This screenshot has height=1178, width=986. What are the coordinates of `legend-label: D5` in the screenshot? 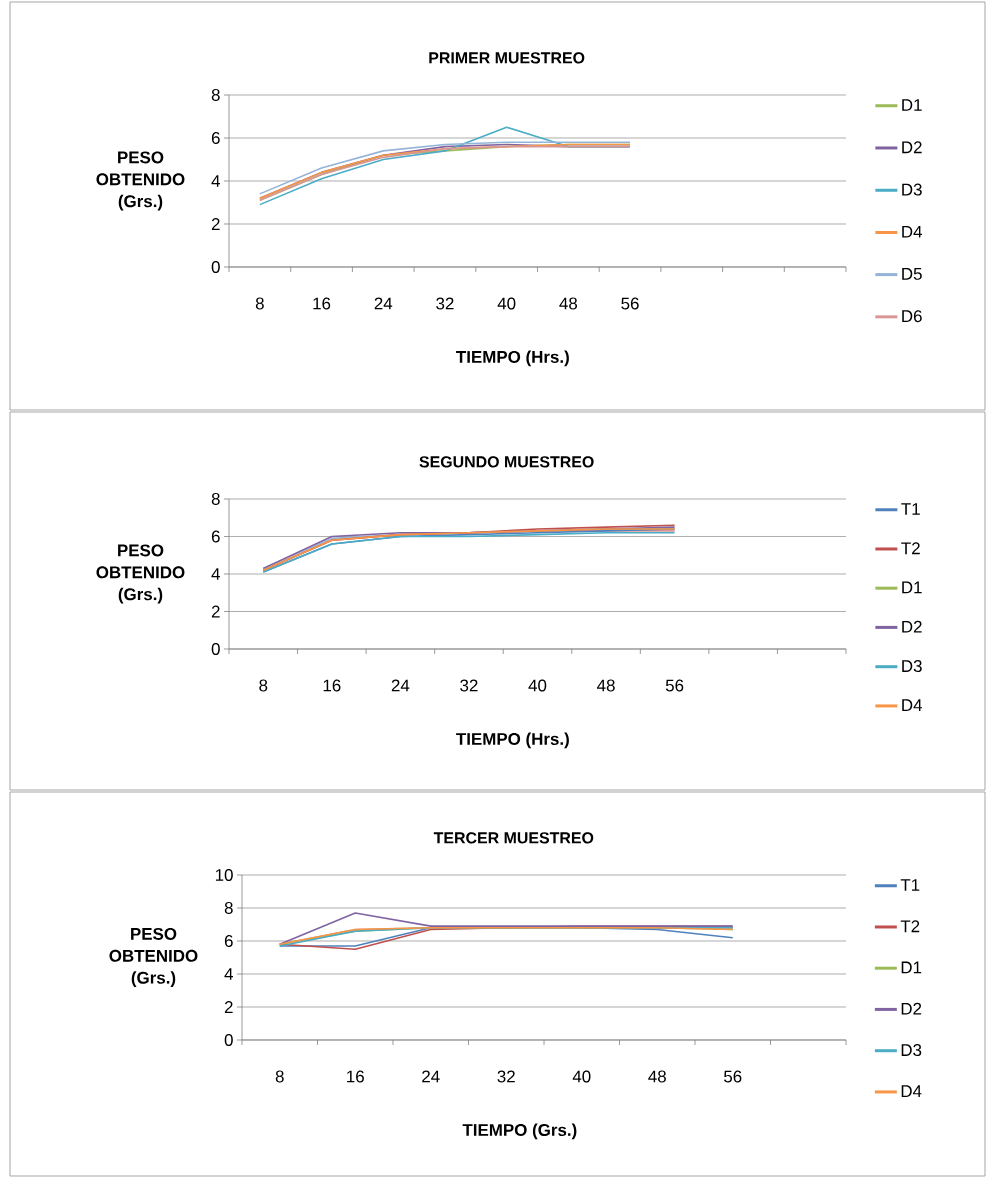 It's located at (912, 274).